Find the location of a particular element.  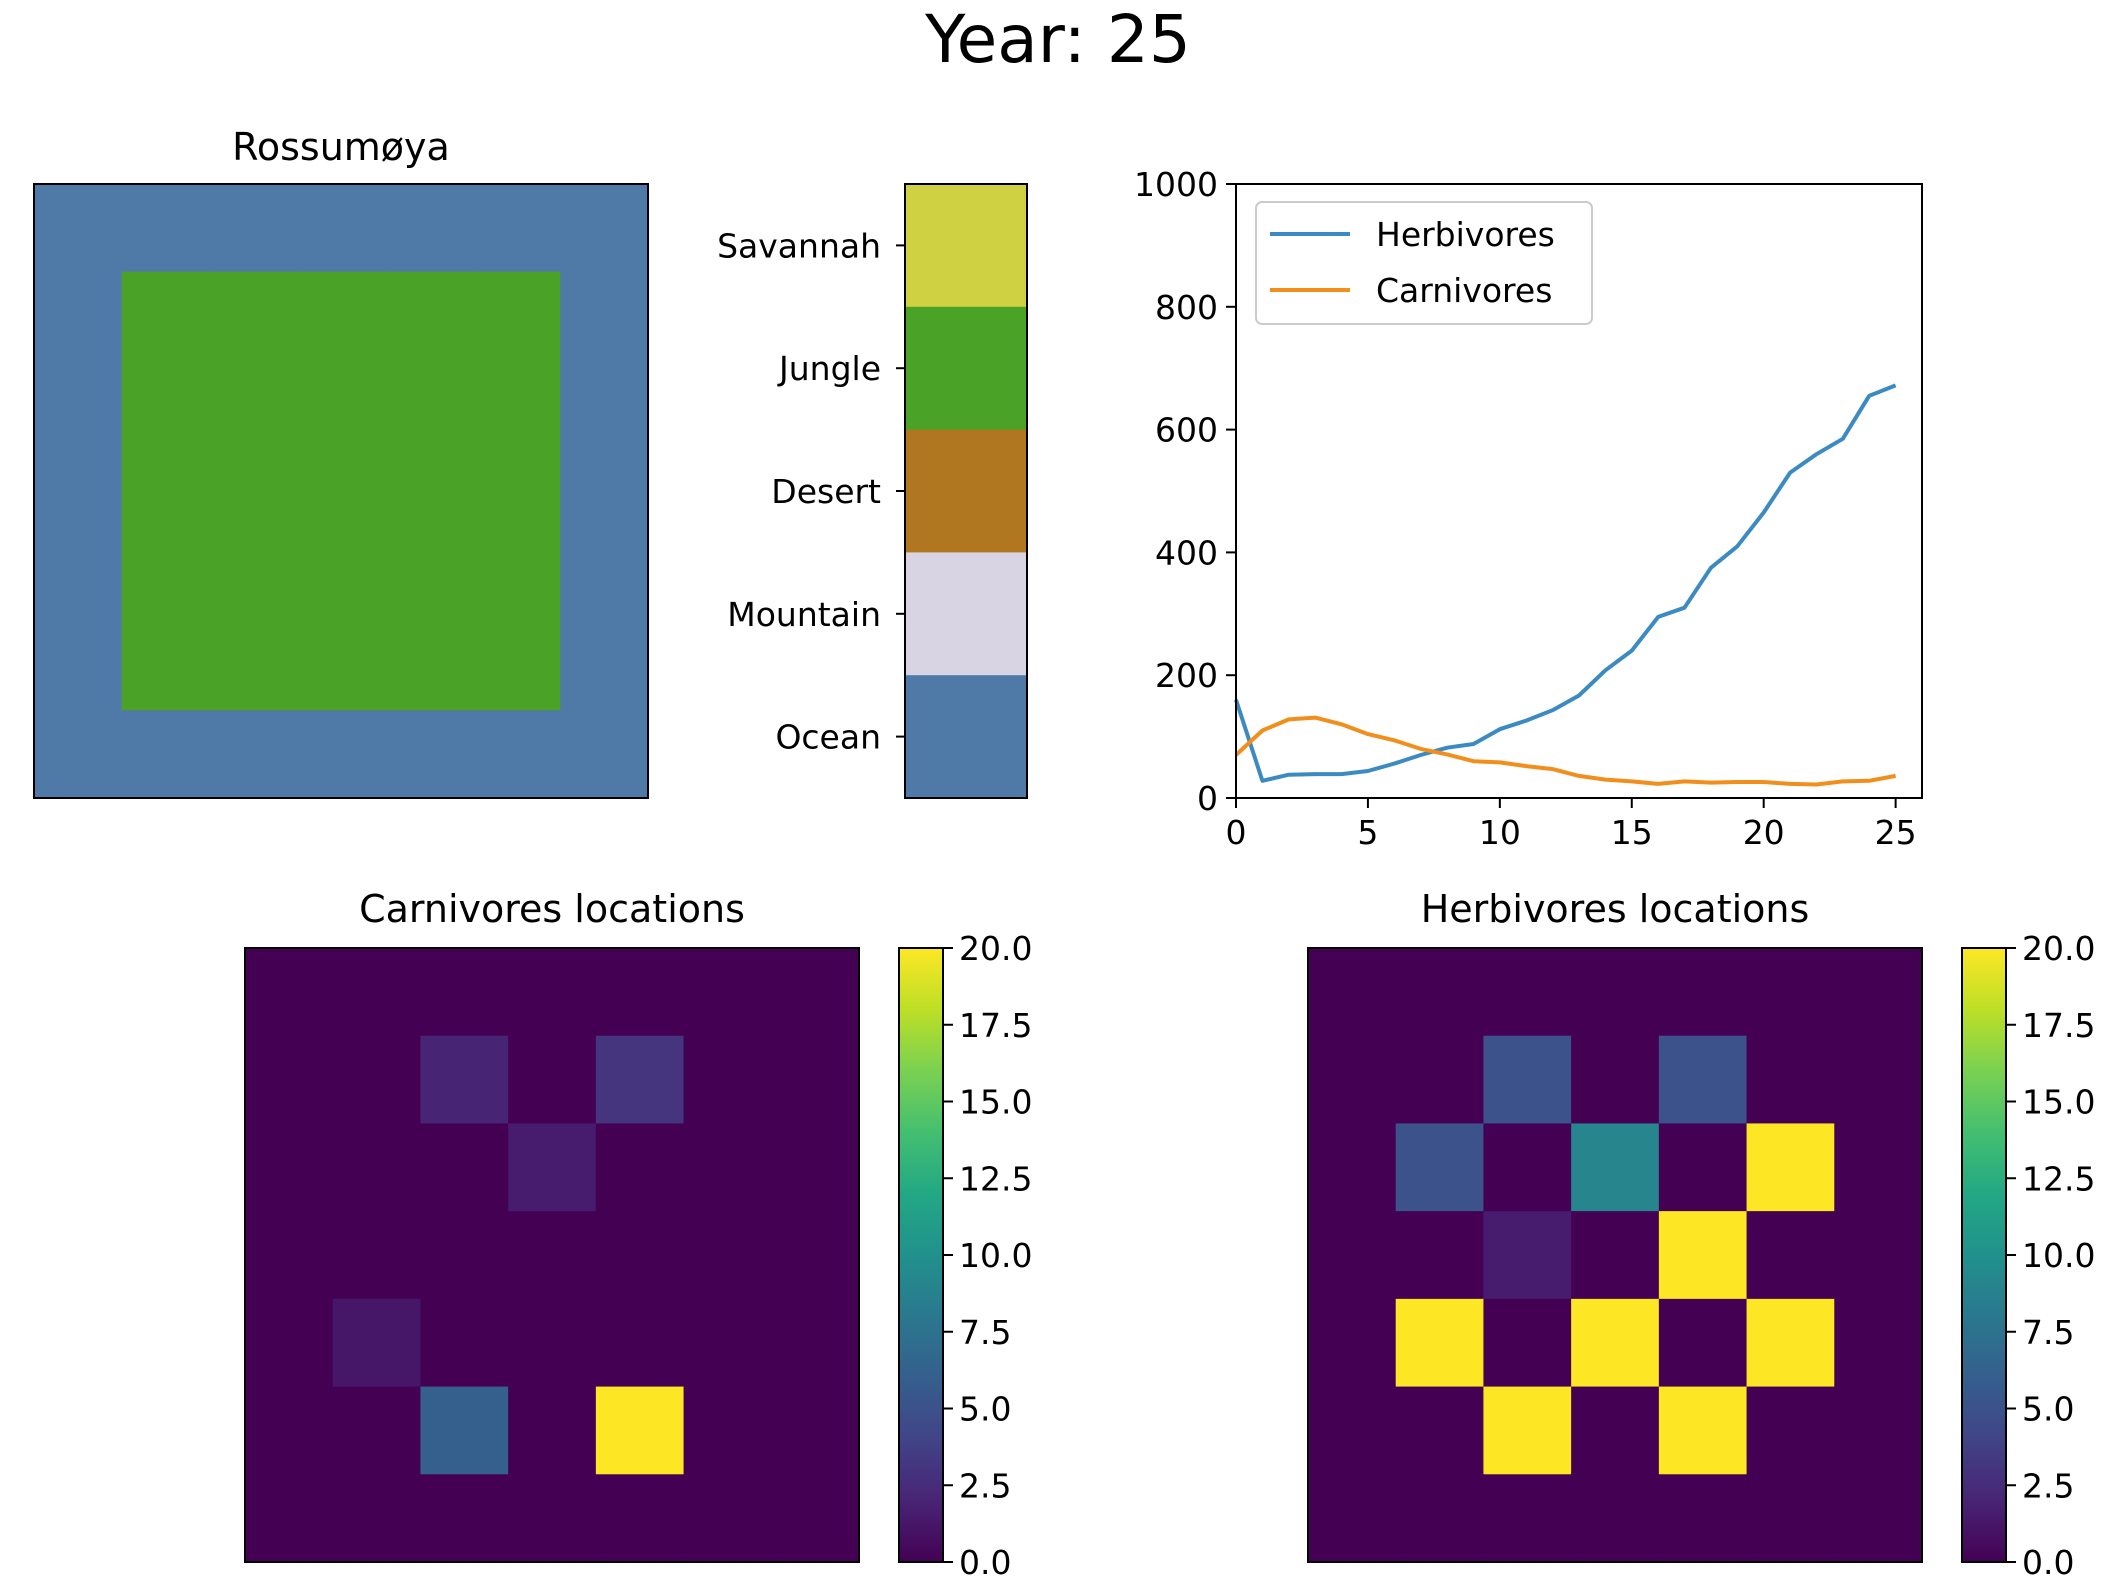

colorbar-gradient is located at coordinates (1984, 1255).